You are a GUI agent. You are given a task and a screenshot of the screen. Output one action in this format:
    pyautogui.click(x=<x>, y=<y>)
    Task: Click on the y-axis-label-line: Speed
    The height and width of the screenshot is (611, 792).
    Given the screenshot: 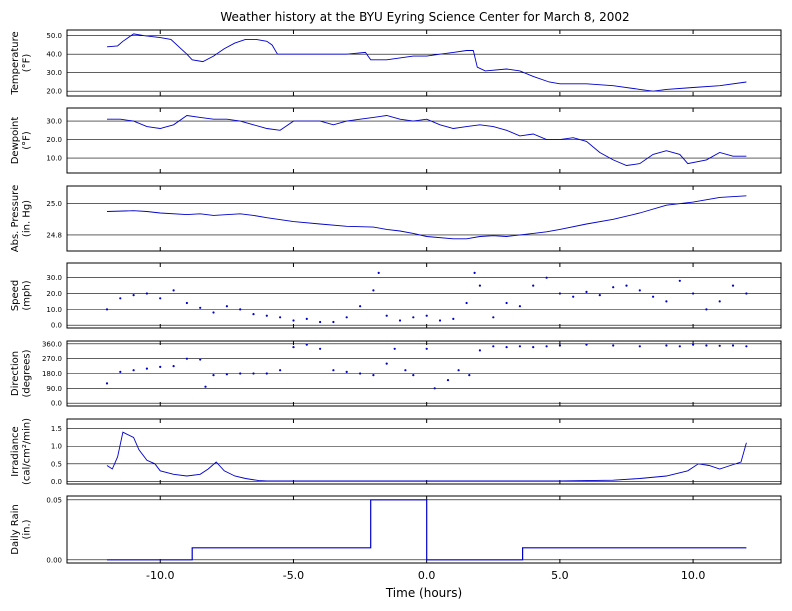 What is the action you would take?
    pyautogui.click(x=15, y=295)
    